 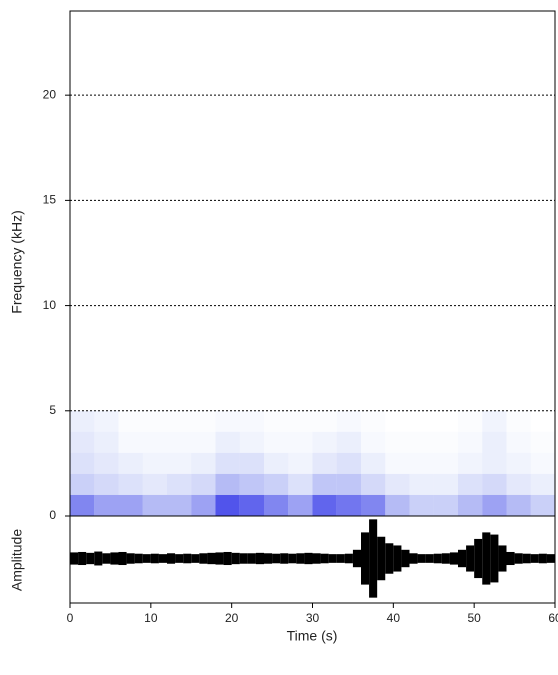 What do you see at coordinates (474, 618) in the screenshot?
I see `x-tick-label: 50` at bounding box center [474, 618].